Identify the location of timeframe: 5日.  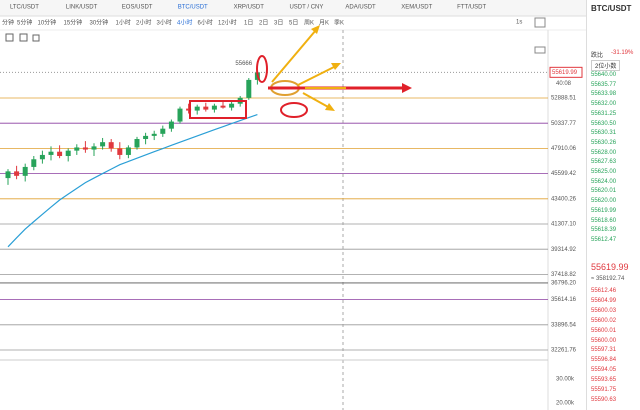
(293, 23).